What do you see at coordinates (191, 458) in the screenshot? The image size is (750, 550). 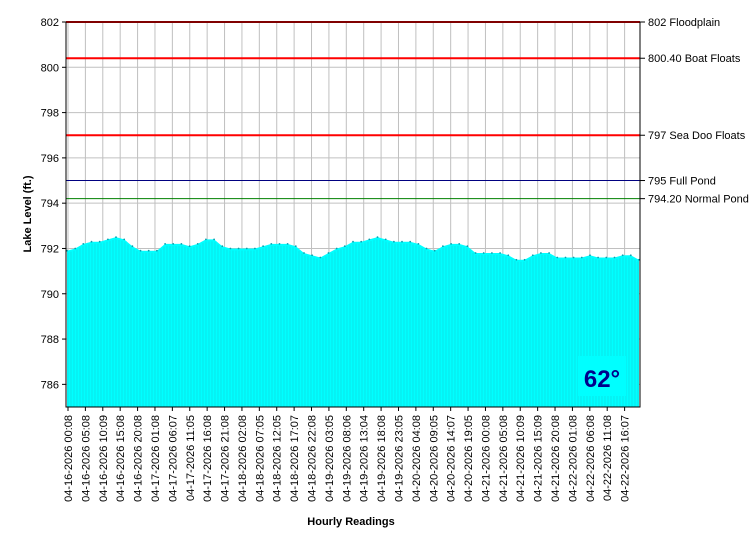 I see `x-tick-label: 04-17-2026 11:05` at bounding box center [191, 458].